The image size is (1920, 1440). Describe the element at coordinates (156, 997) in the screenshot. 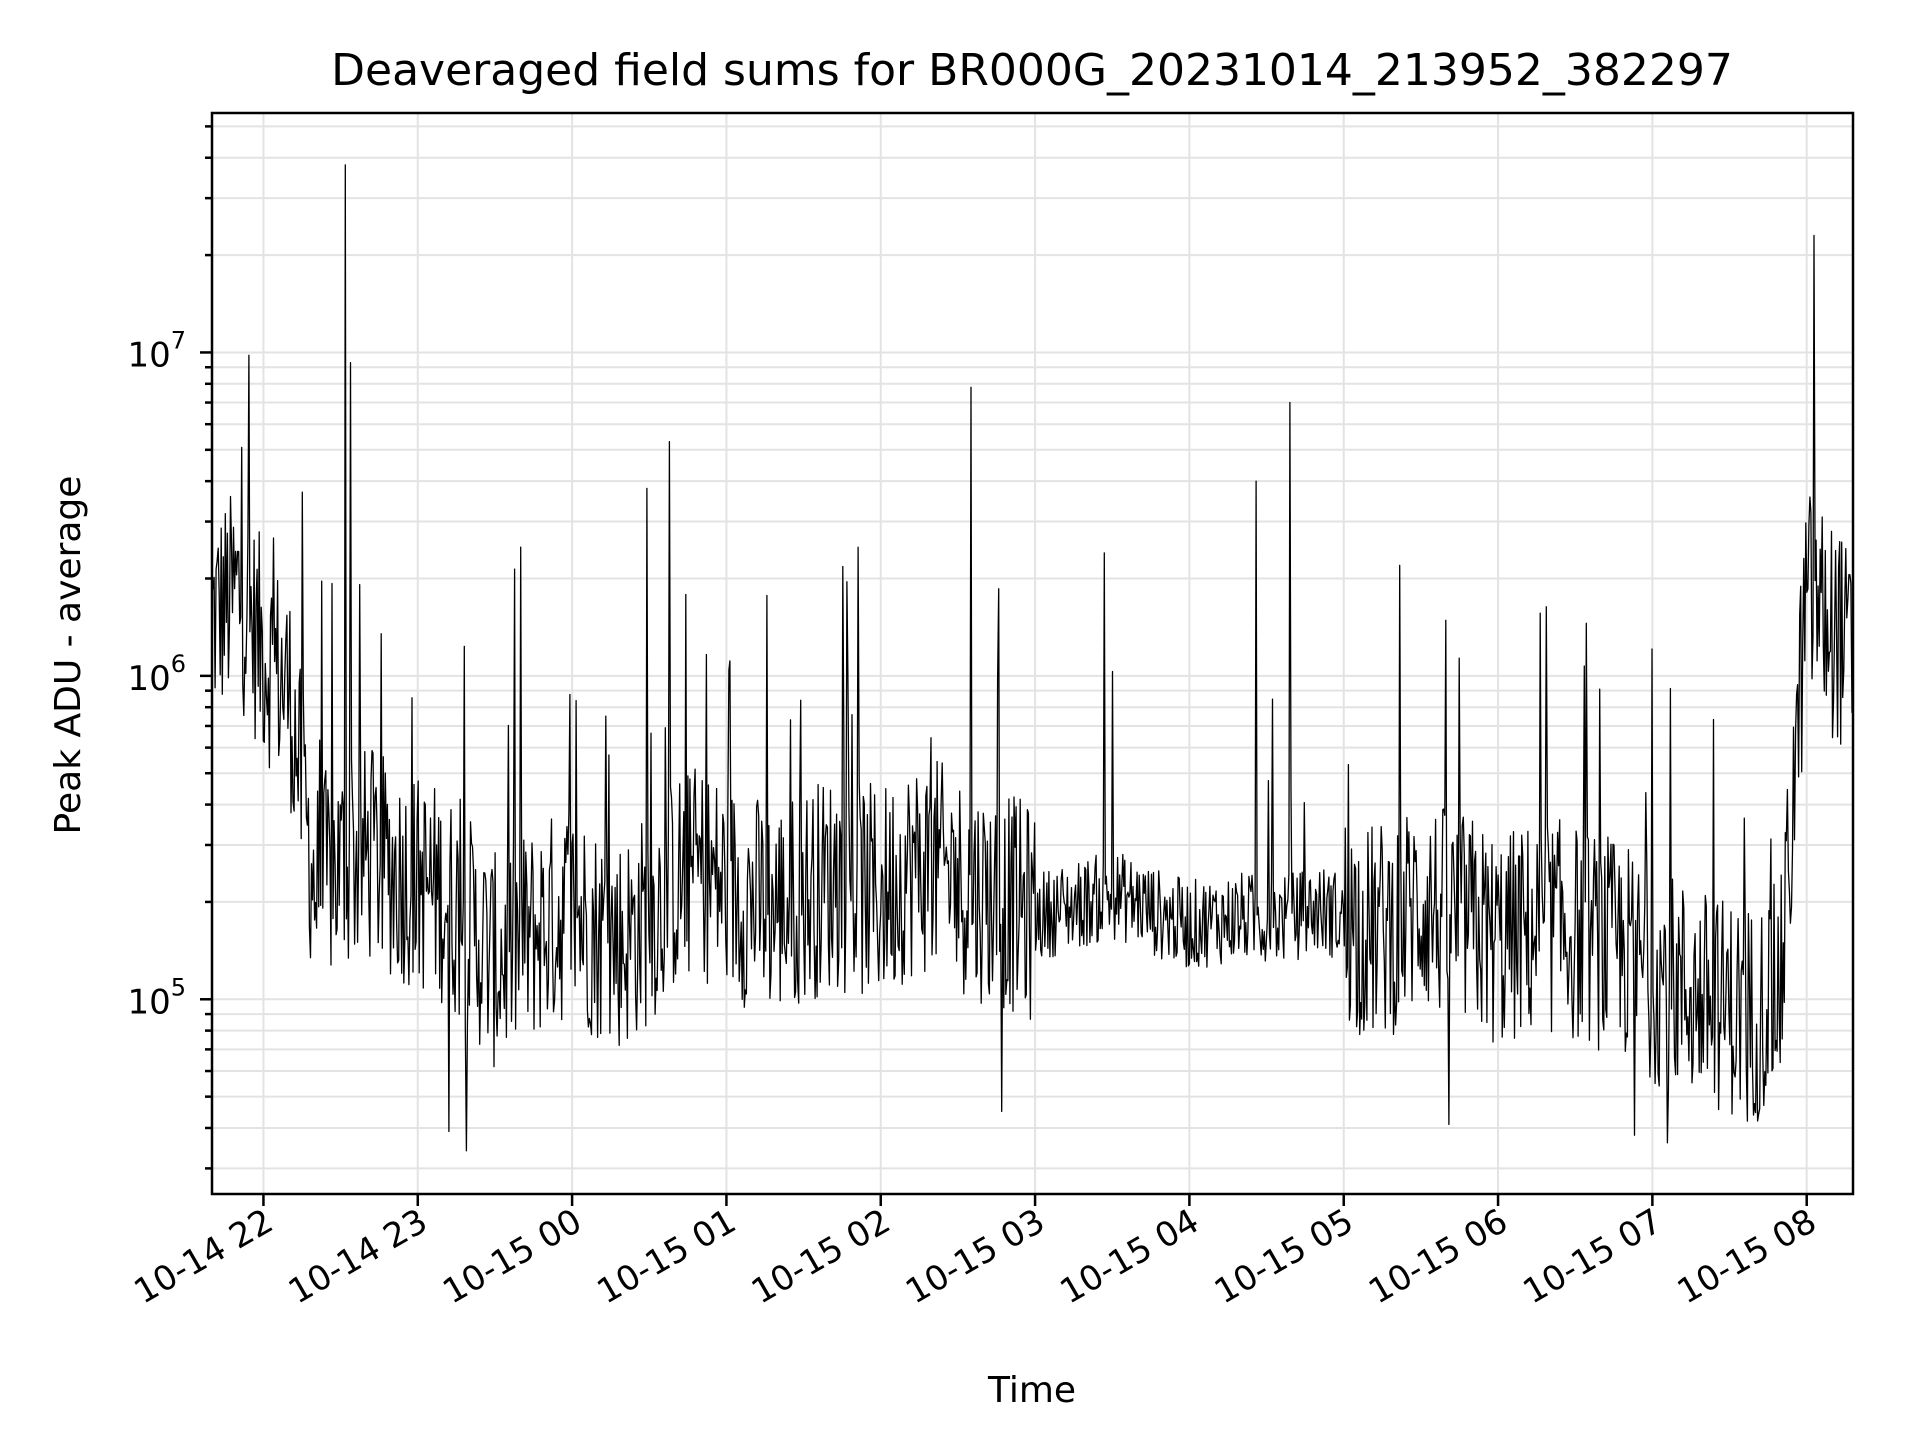

I see `y-tick-label: 10⁵` at that location.